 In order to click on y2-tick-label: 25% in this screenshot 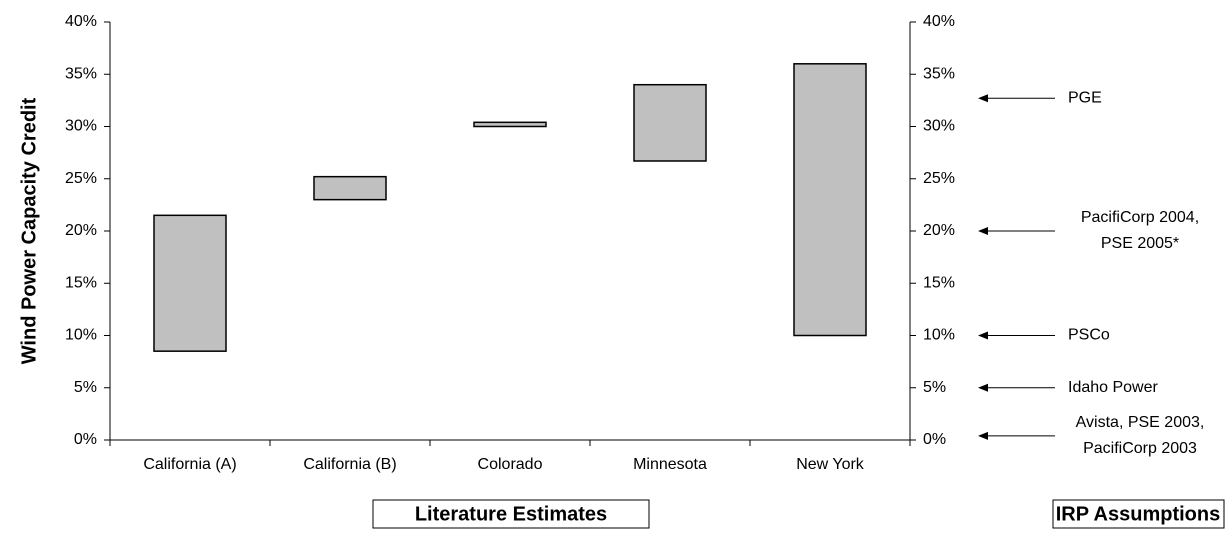, I will do `click(939, 178)`.